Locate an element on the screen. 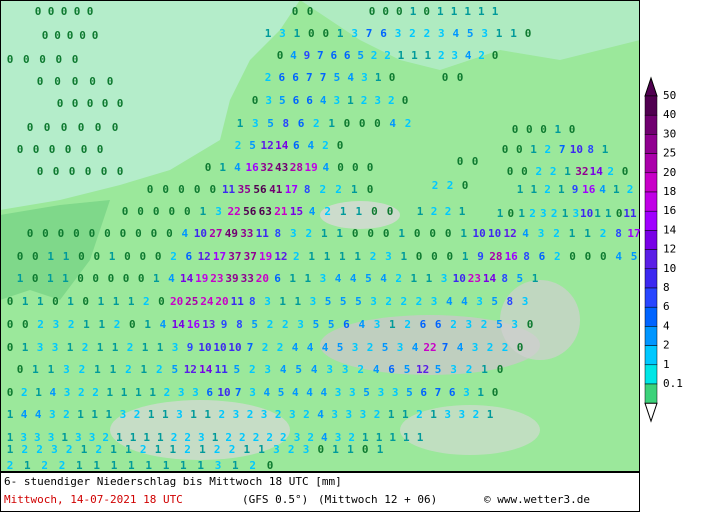 The width and height of the screenshot is (704, 513). legend-swatch is located at coordinates (651, 220).